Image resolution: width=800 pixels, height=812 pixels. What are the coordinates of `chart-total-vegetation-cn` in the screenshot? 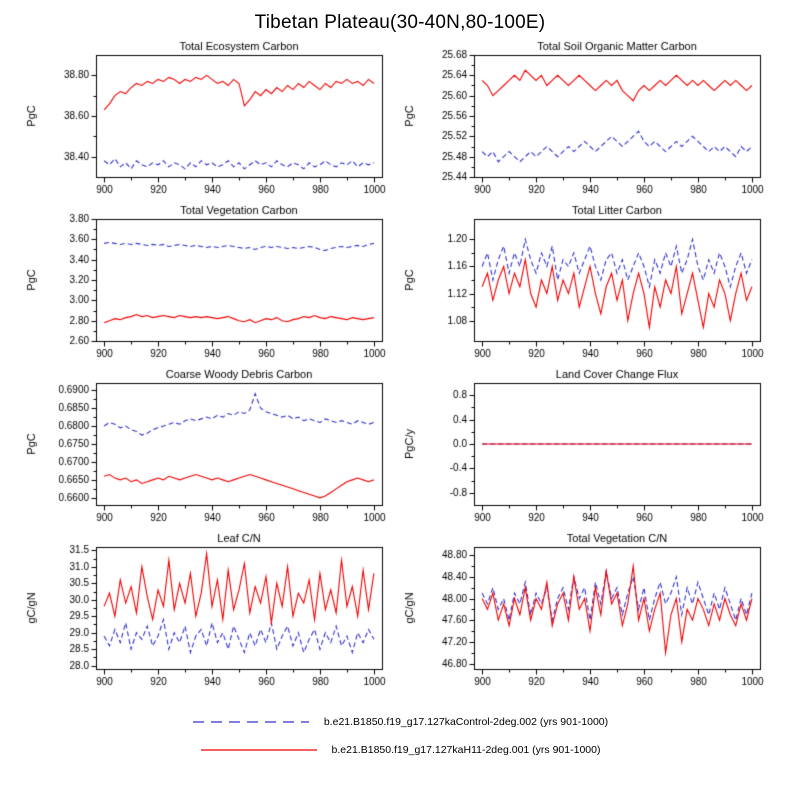 It's located at (587, 612).